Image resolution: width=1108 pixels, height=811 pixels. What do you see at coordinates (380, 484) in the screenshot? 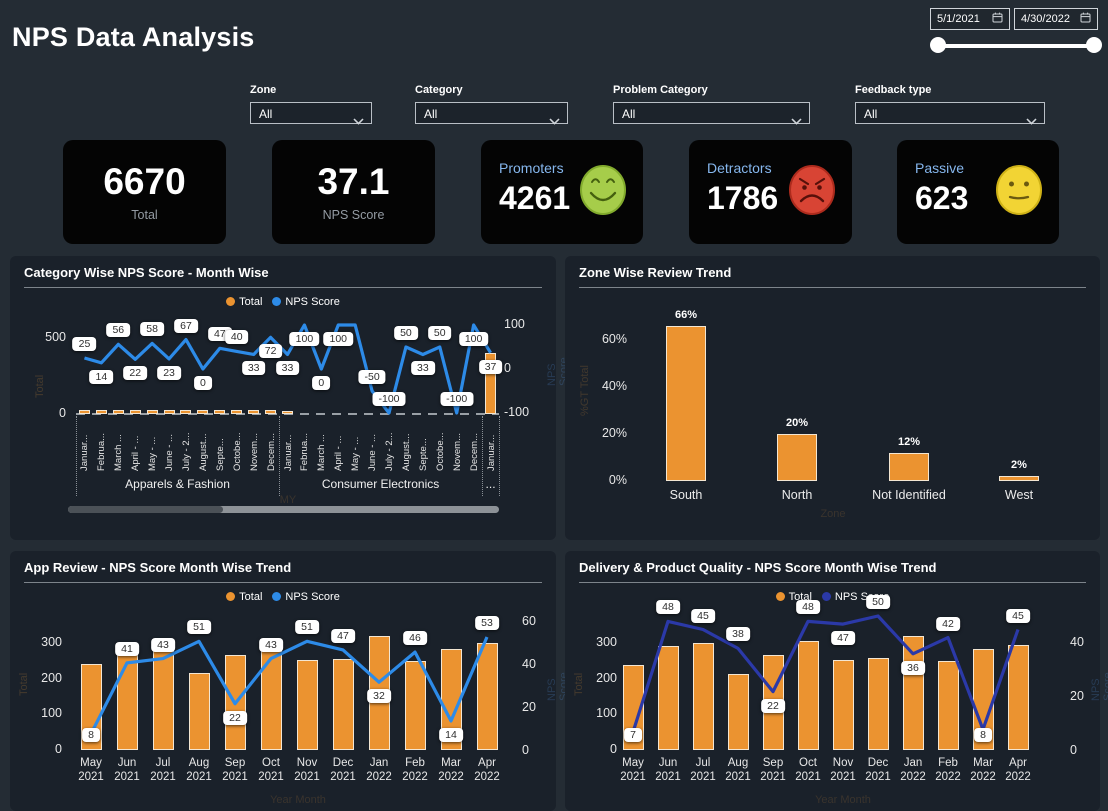
I see `x-axis-group-label: Consumer Electronics` at bounding box center [380, 484].